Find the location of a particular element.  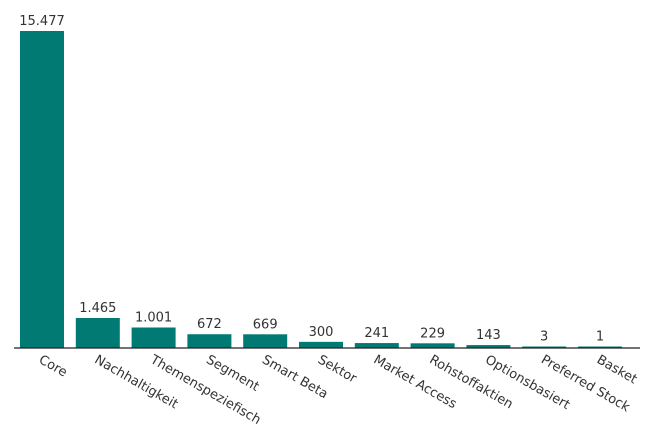

category-label-10: Basket is located at coordinates (616, 369).